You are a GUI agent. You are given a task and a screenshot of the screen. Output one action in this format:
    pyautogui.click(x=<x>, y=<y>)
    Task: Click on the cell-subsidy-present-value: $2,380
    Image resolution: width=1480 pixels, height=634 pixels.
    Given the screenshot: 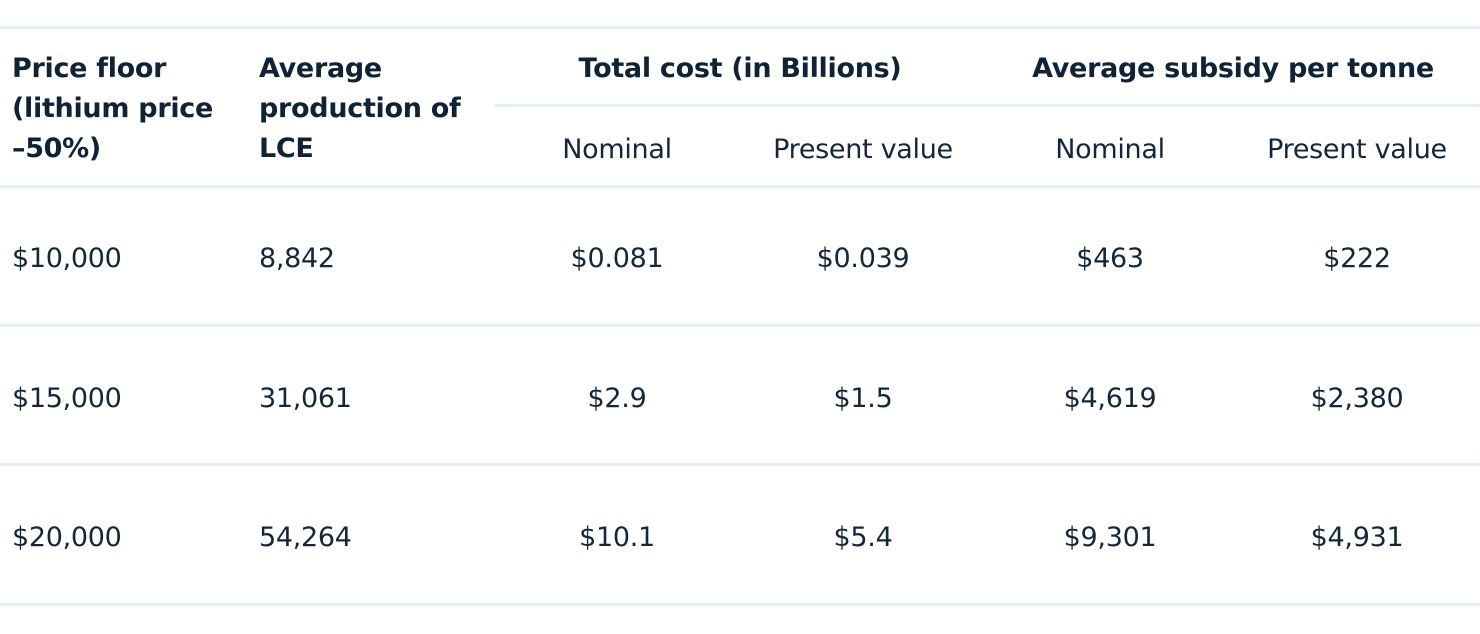 What is the action you would take?
    pyautogui.click(x=1357, y=398)
    